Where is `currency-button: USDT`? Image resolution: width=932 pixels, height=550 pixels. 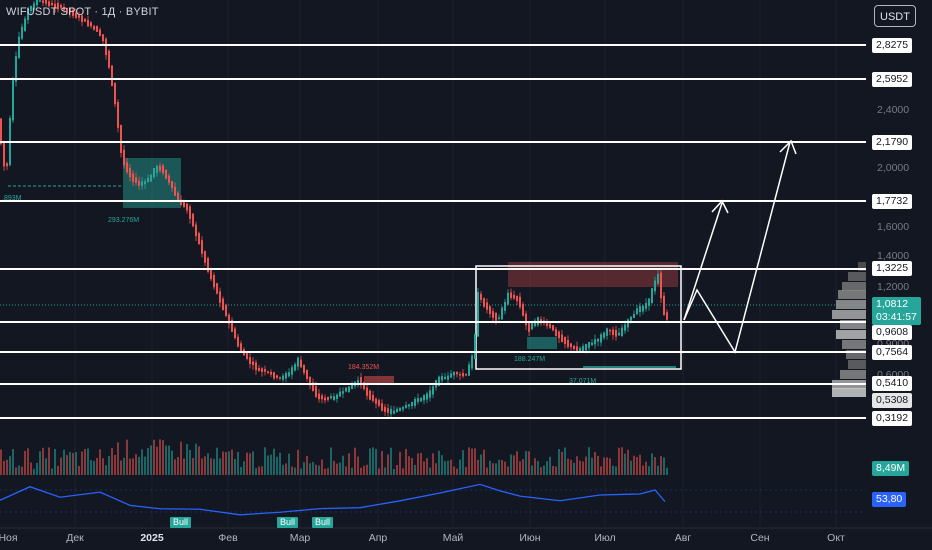 currency-button: USDT is located at coordinates (895, 16).